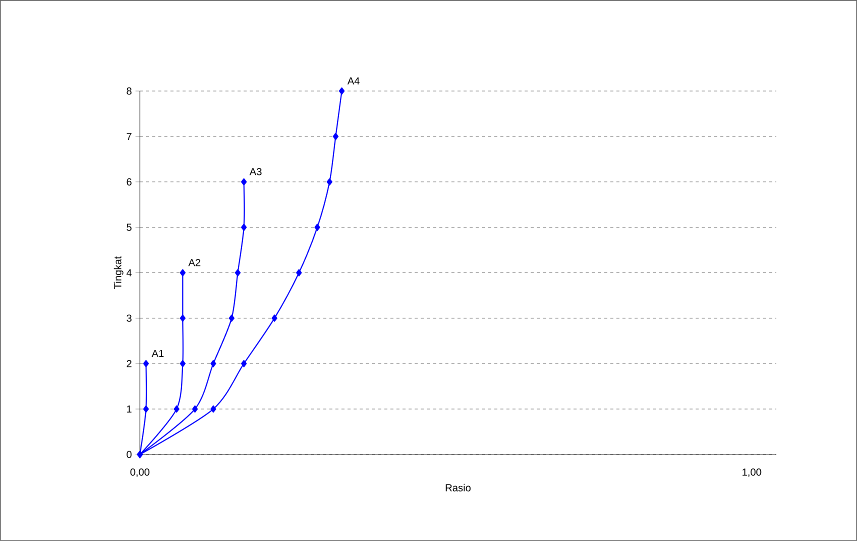  What do you see at coordinates (129, 364) in the screenshot?
I see `y-tick-label: 2` at bounding box center [129, 364].